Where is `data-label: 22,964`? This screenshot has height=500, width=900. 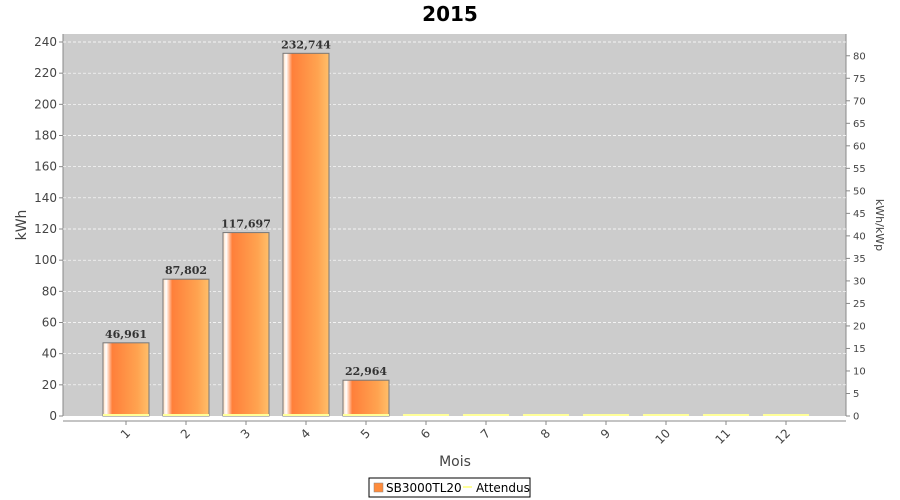 data-label: 22,964 is located at coordinates (366, 371).